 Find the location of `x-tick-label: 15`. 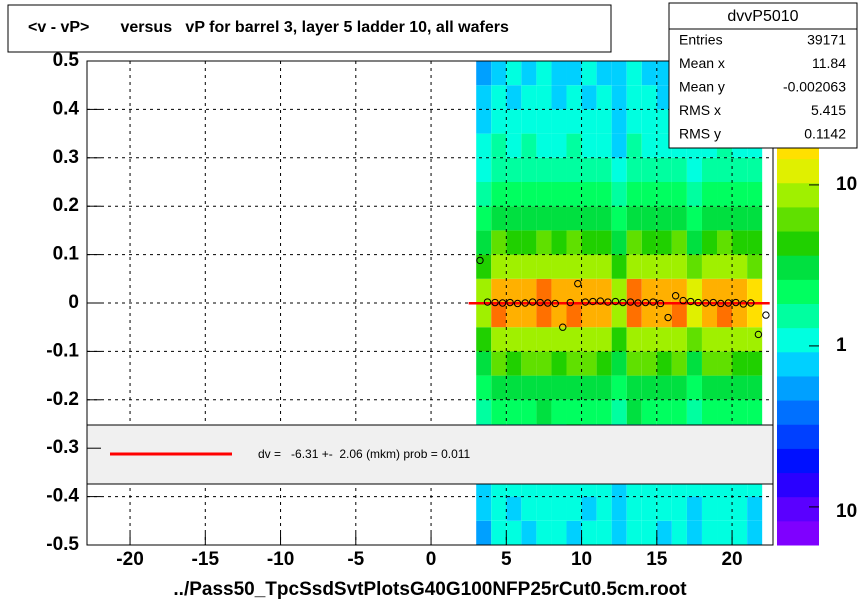

x-tick-label: 15 is located at coordinates (657, 559).